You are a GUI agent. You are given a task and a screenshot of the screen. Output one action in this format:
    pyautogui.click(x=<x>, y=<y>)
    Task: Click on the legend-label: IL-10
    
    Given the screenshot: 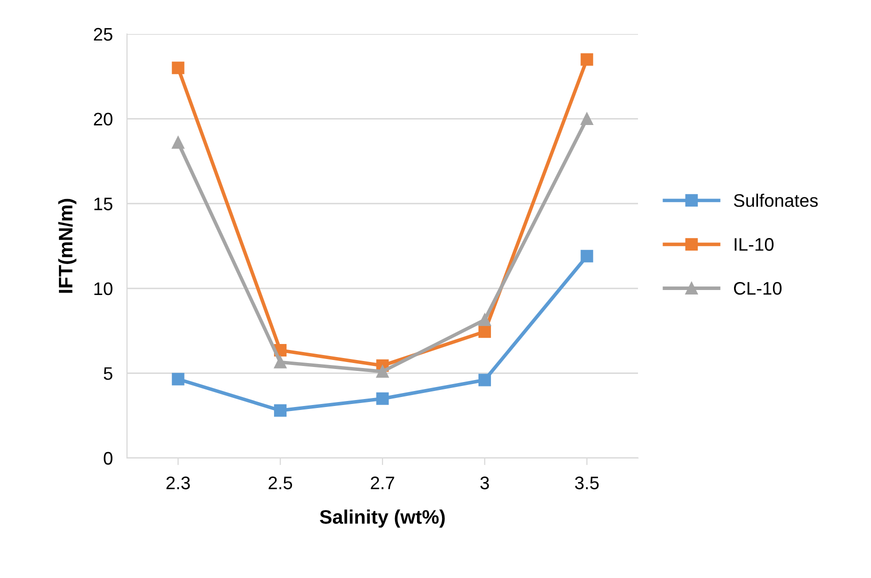 What is the action you would take?
    pyautogui.click(x=754, y=244)
    